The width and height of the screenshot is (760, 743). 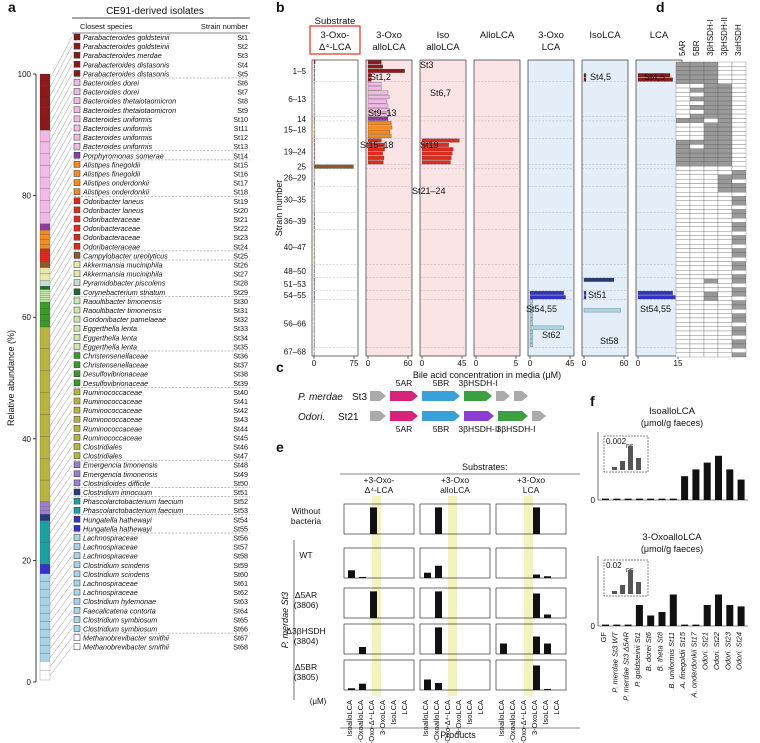 What do you see at coordinates (614, 565) in the screenshot?
I see `inset-max-label: 0.02` at bounding box center [614, 565].